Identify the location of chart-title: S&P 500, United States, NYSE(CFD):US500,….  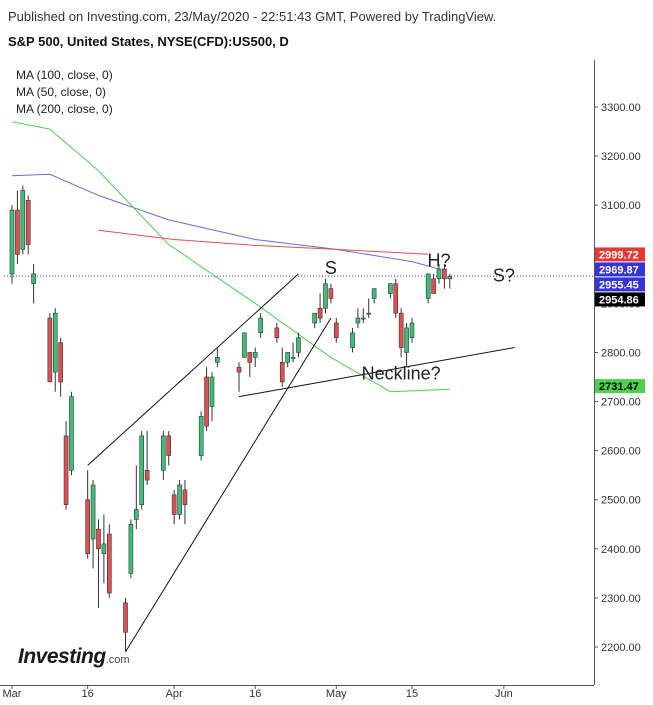
(148, 41).